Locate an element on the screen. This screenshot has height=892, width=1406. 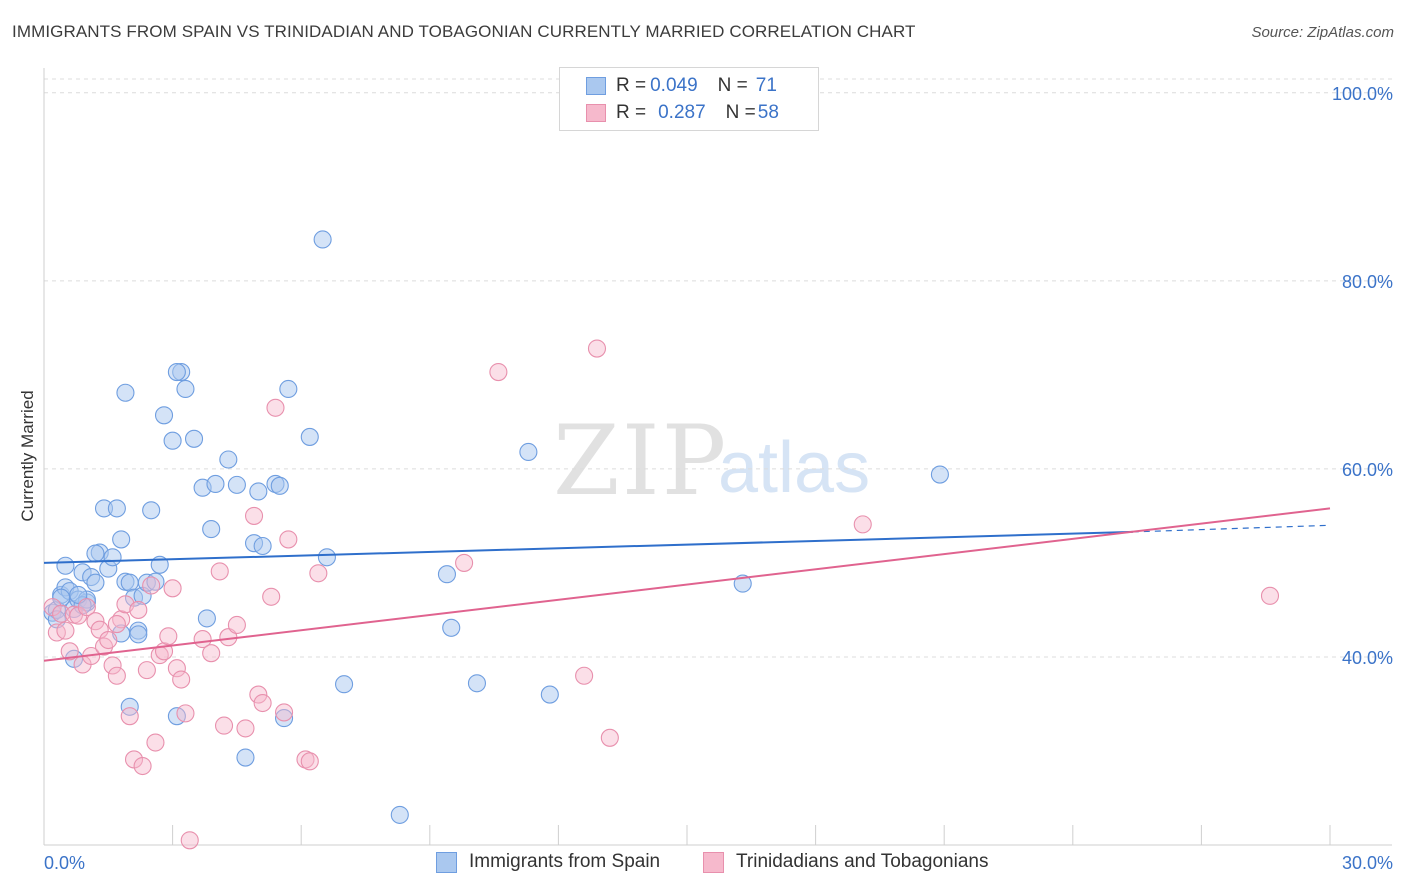
legend-r-value: 0.287 is located at coordinates (682, 112).